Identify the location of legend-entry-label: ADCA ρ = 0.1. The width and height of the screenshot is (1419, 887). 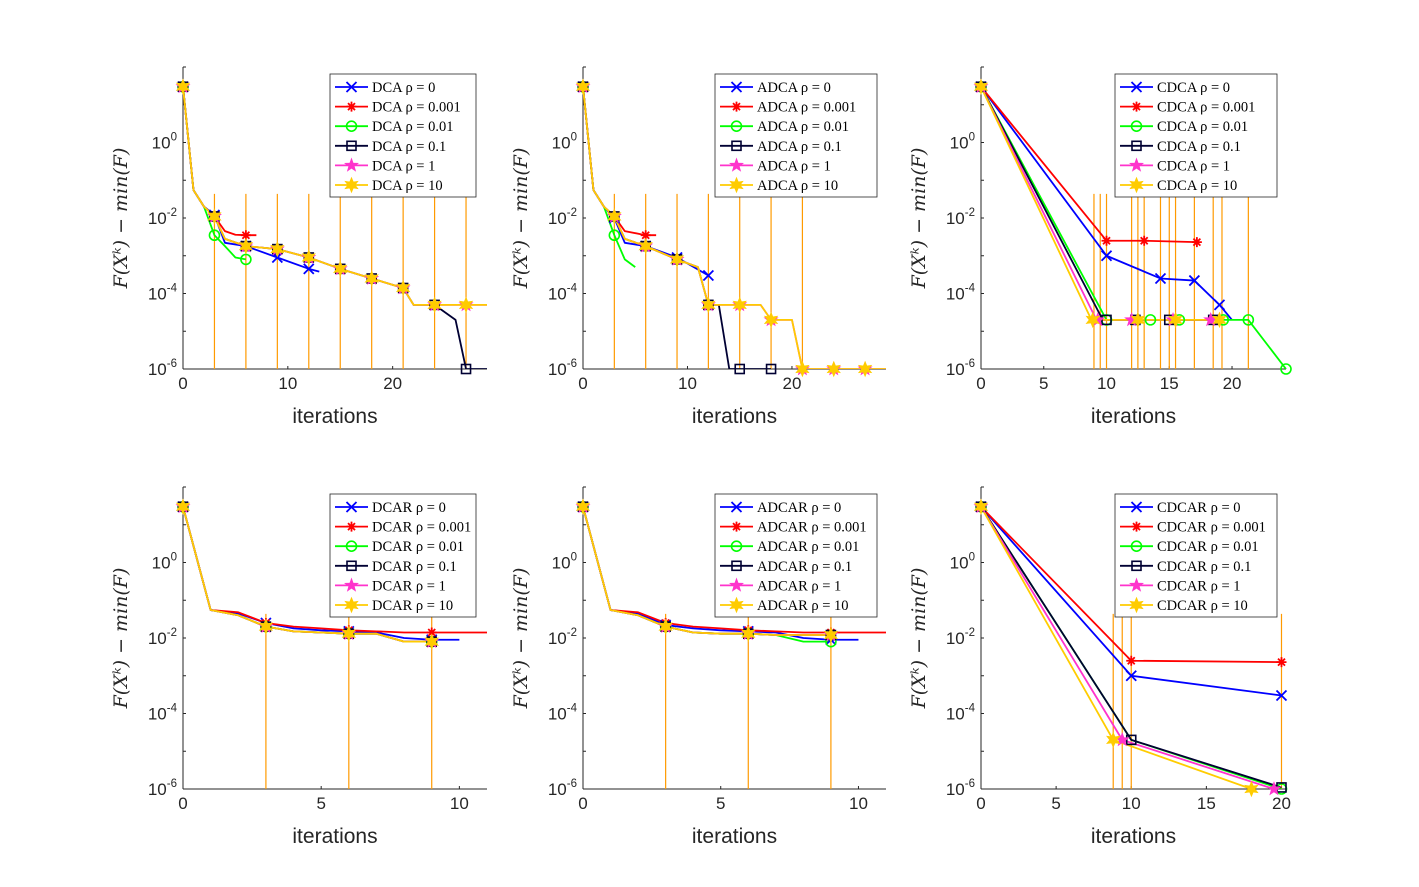
(799, 147).